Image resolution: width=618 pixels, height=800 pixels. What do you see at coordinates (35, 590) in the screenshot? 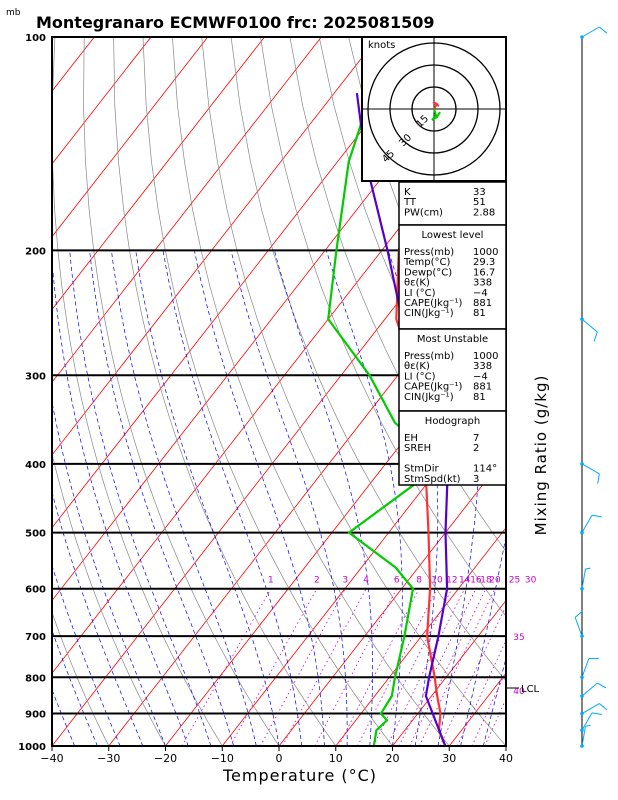
I see `pressure-tick-label: 600` at bounding box center [35, 590].